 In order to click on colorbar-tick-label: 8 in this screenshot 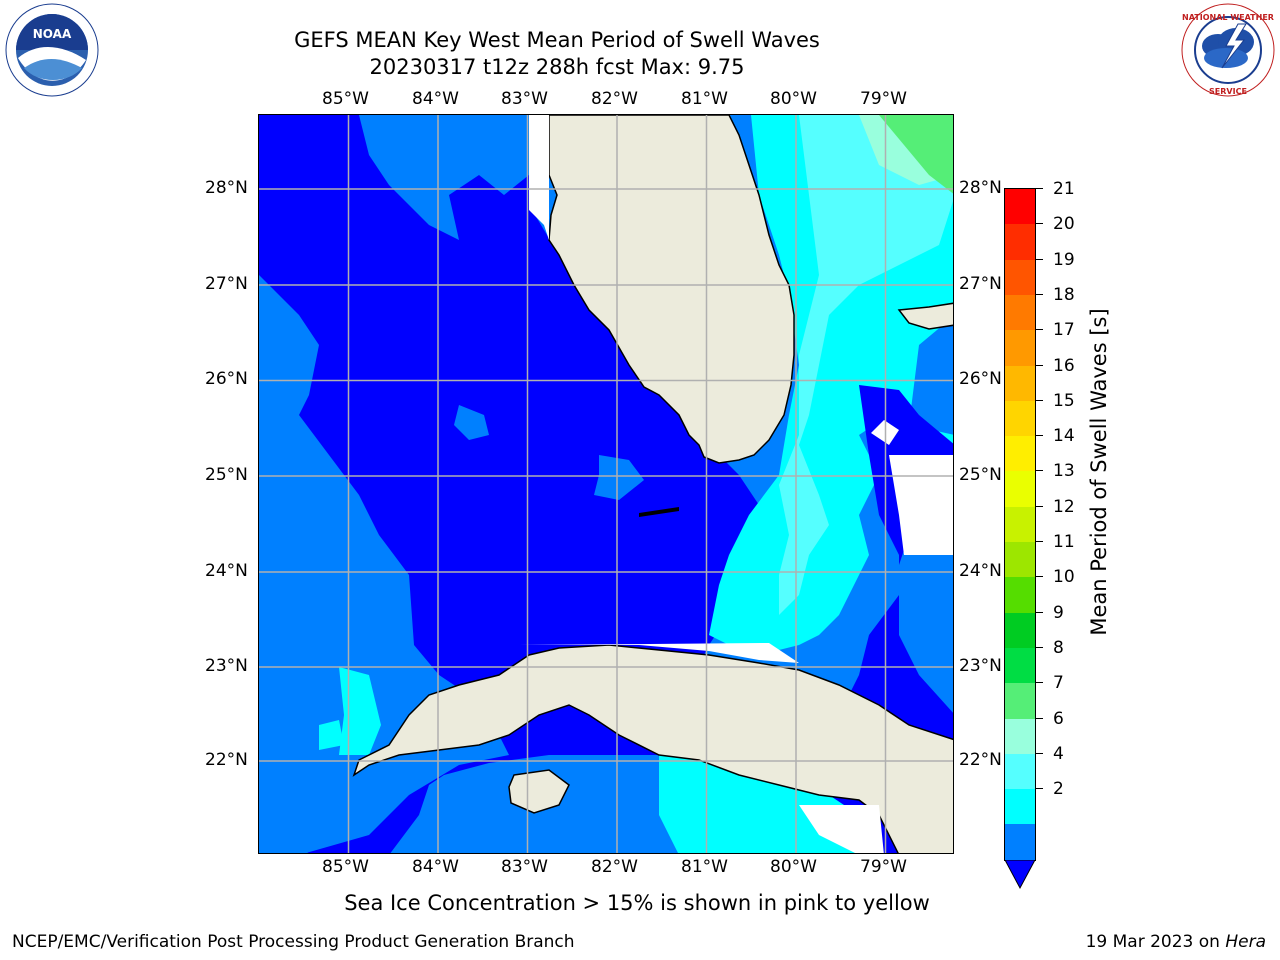, I will do `click(1058, 647)`.